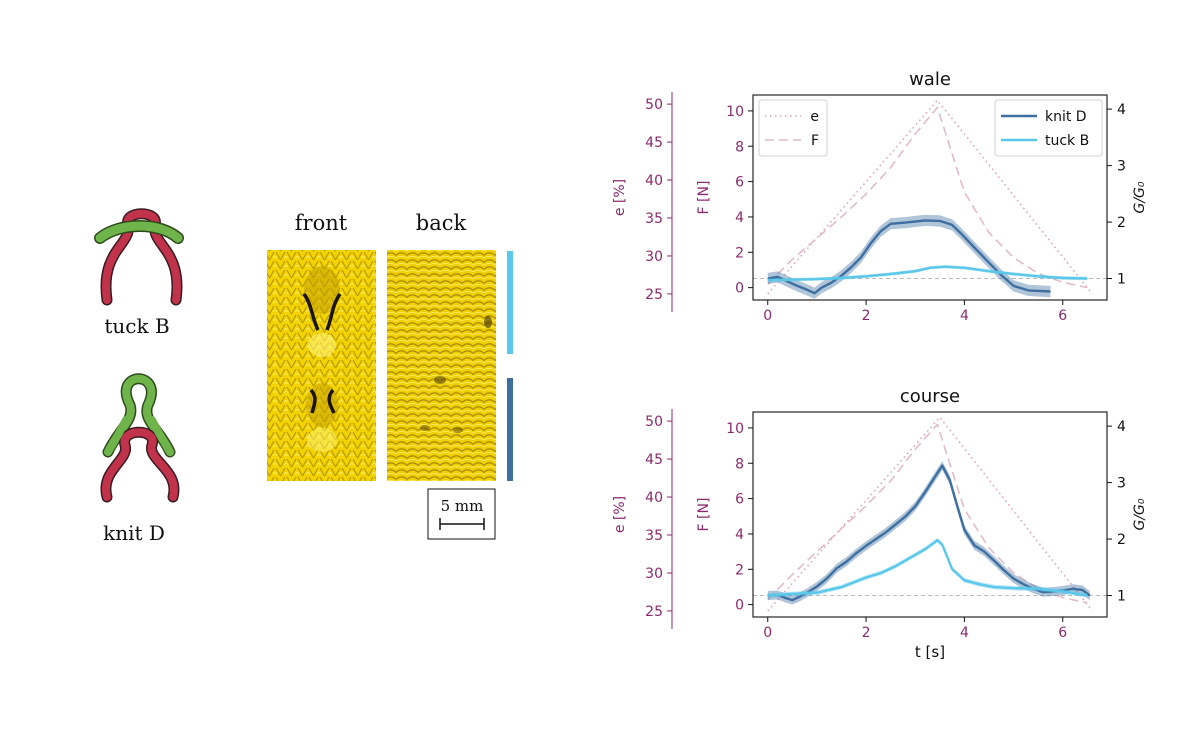  I want to click on series-band-tuck-b, so click(927, 567).